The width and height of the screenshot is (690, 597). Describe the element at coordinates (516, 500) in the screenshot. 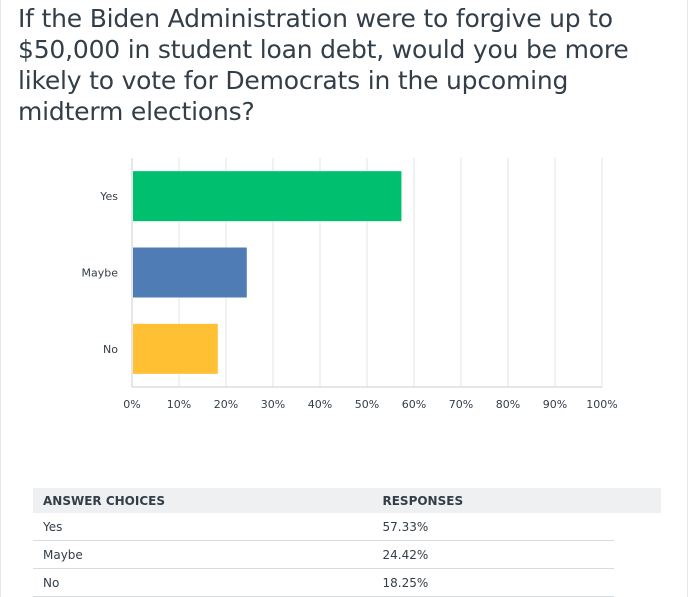

I see `header-responses: RESPONSES` at that location.